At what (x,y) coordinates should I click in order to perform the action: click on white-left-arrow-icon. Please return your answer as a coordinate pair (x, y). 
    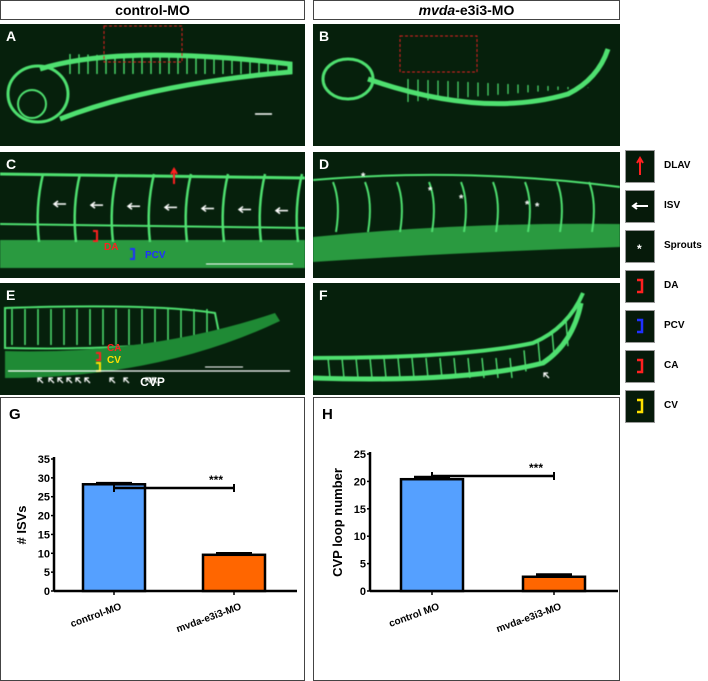
    Looking at the image, I should click on (639, 206).